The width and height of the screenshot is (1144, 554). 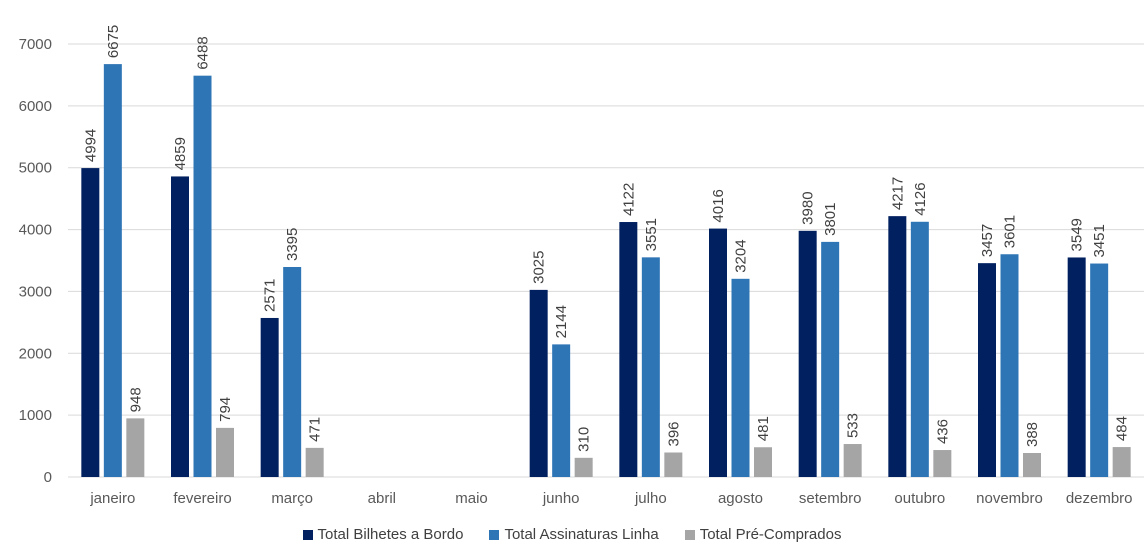 I want to click on x-tick-label: junho, so click(x=561, y=498).